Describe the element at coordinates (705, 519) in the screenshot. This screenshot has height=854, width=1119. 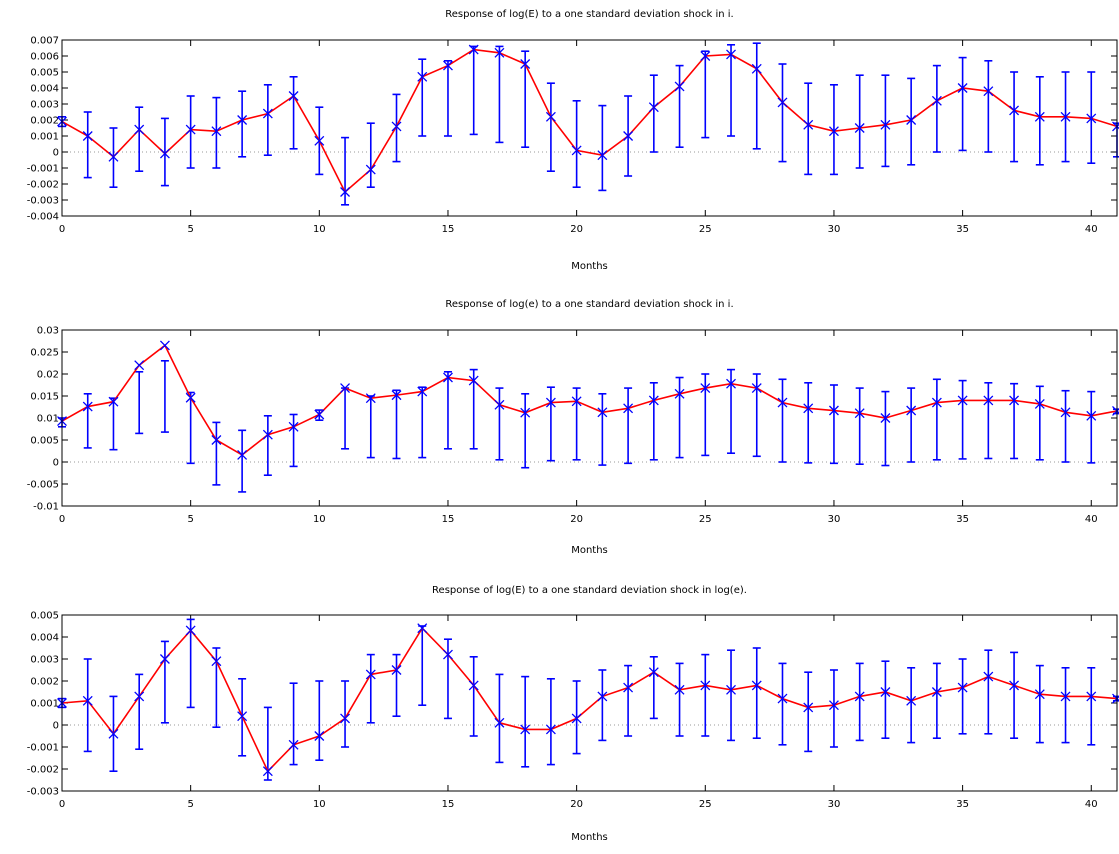
I see `x-tick-label: 25` at that location.